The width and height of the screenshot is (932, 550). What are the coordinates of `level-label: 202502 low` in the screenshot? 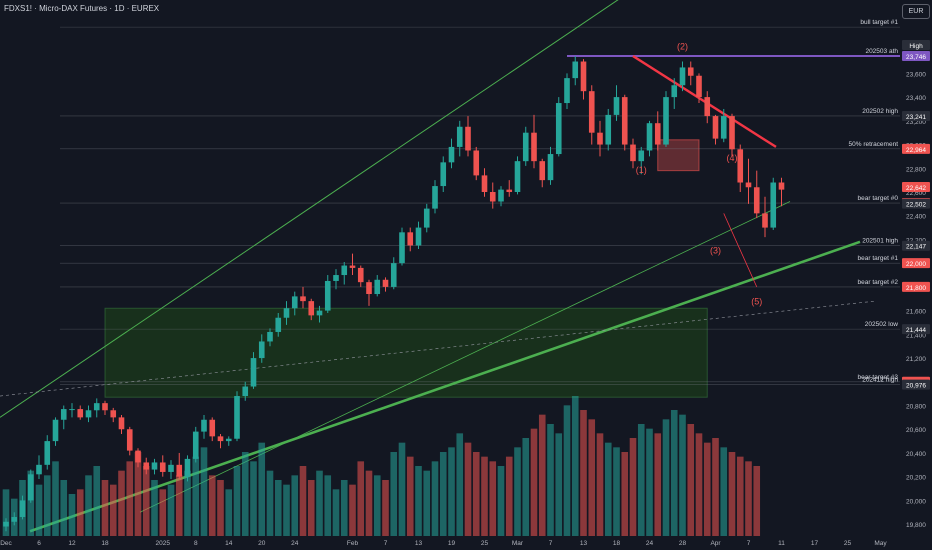 It's located at (882, 324).